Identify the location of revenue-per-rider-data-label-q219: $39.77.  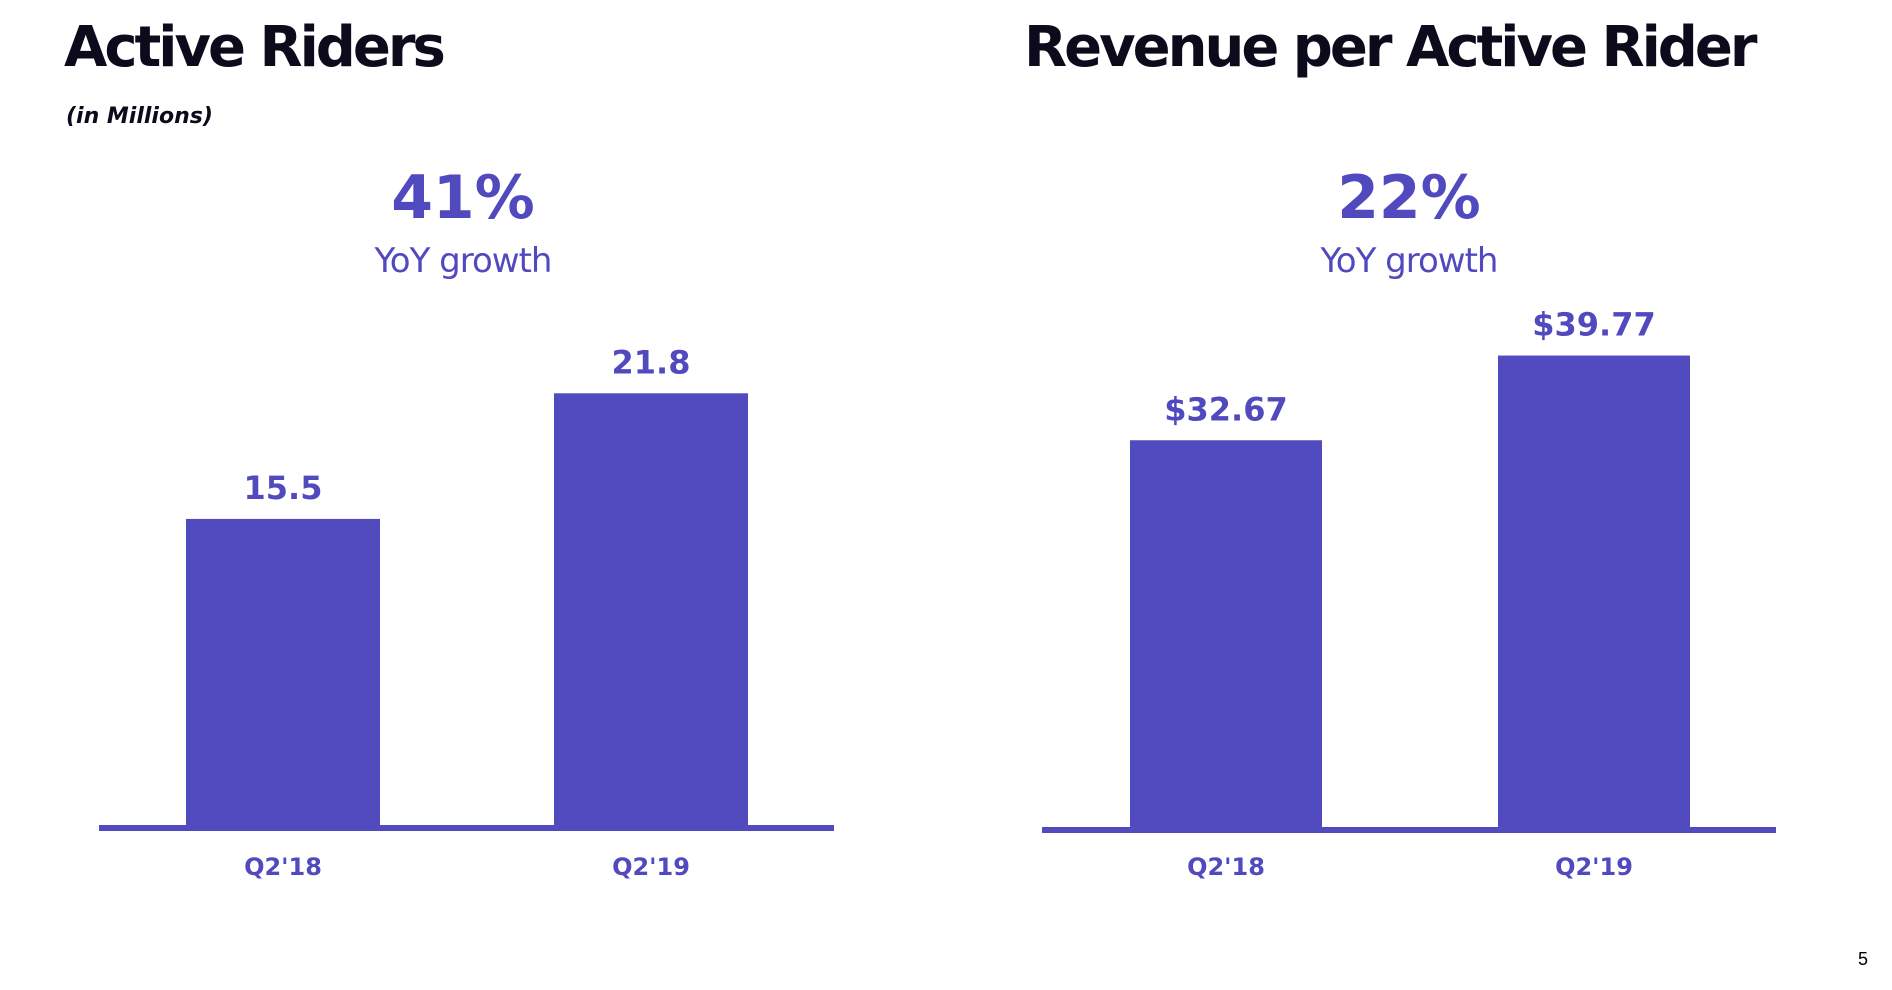
(1593, 325).